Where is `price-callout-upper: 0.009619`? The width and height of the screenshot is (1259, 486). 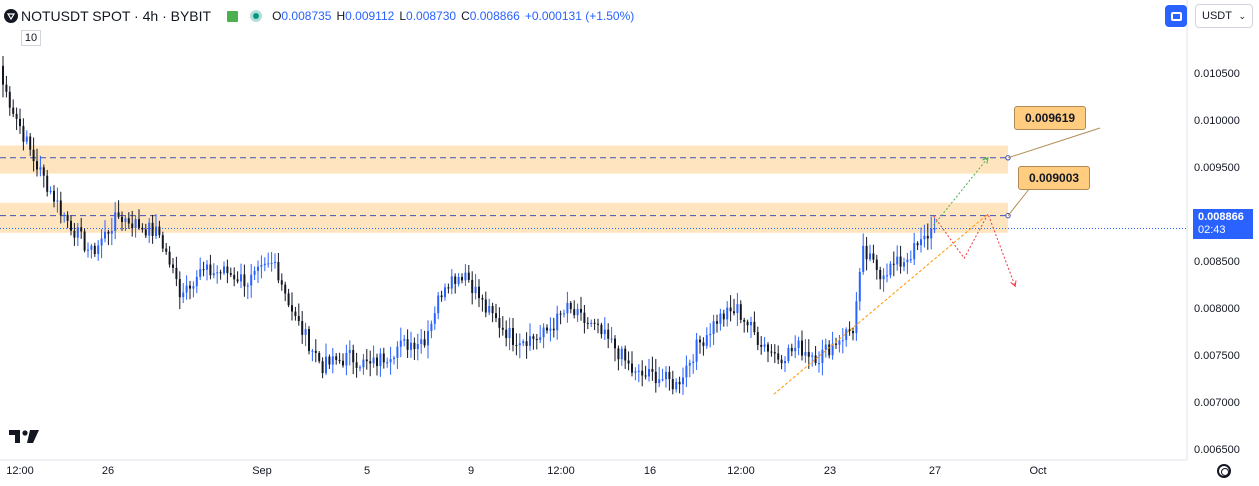
price-callout-upper: 0.009619 is located at coordinates (1050, 118).